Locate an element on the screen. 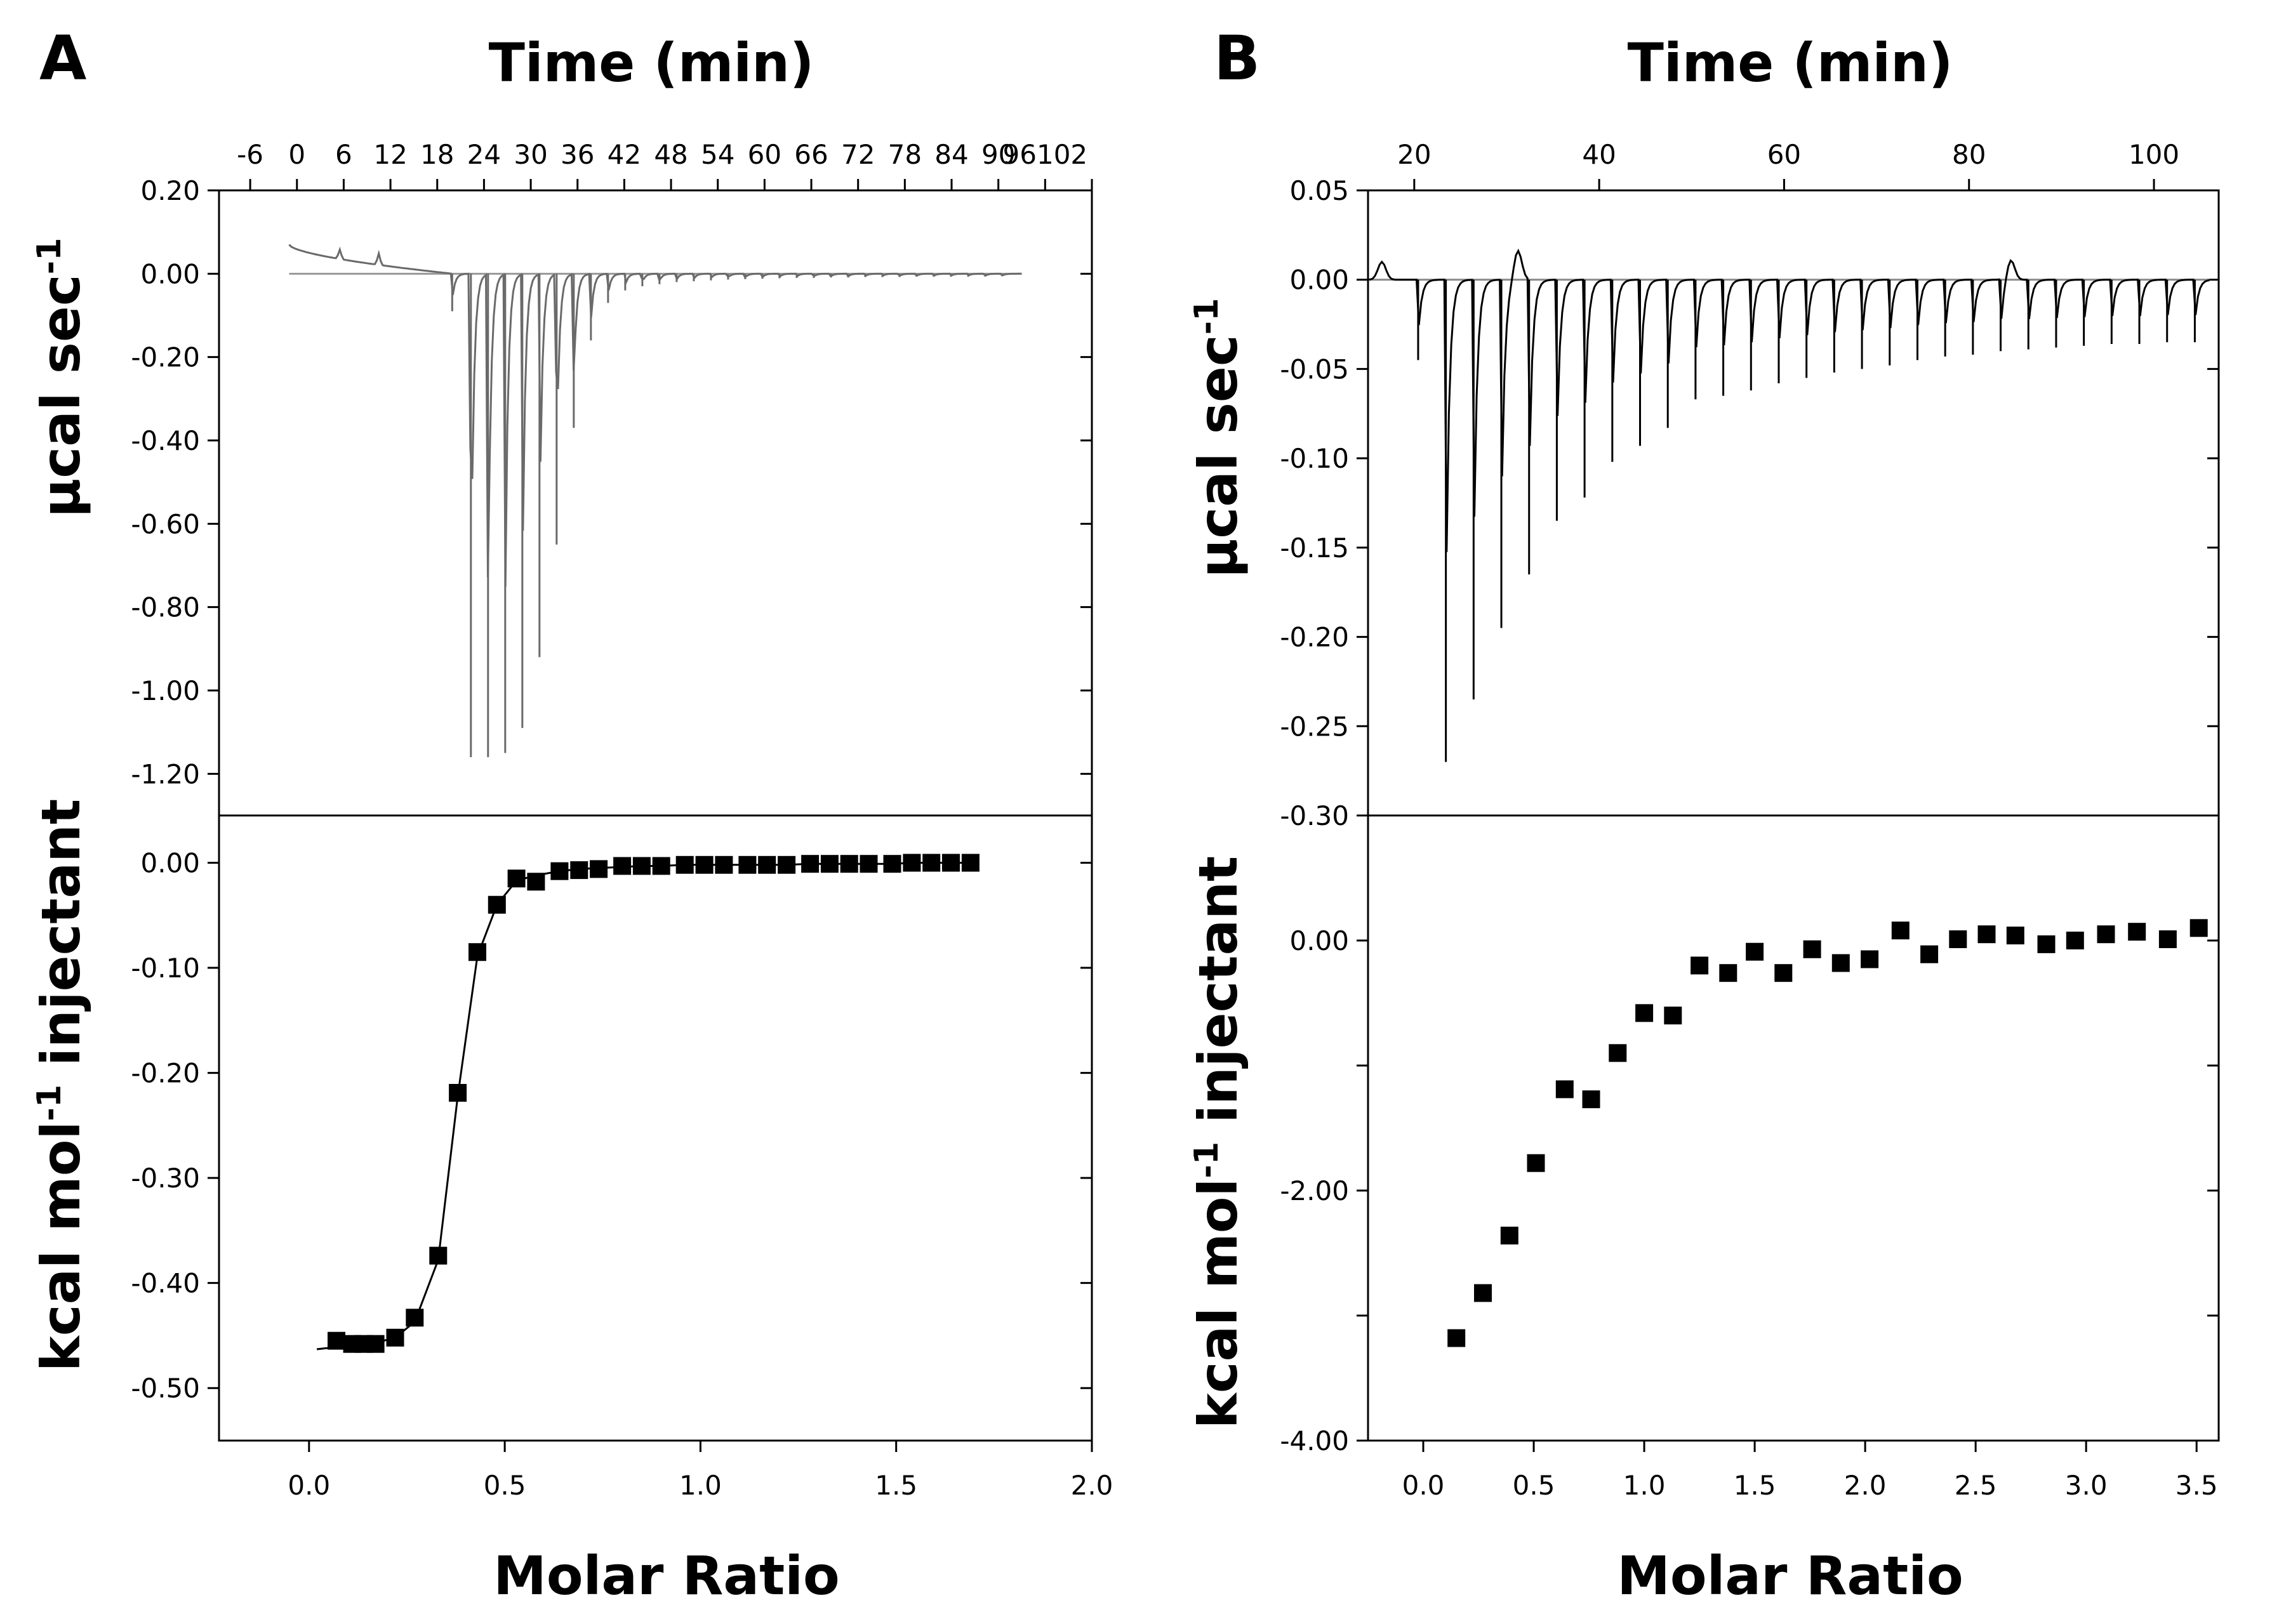 The image size is (2272, 1624). a-bottom-plot-frame is located at coordinates (655, 1128).